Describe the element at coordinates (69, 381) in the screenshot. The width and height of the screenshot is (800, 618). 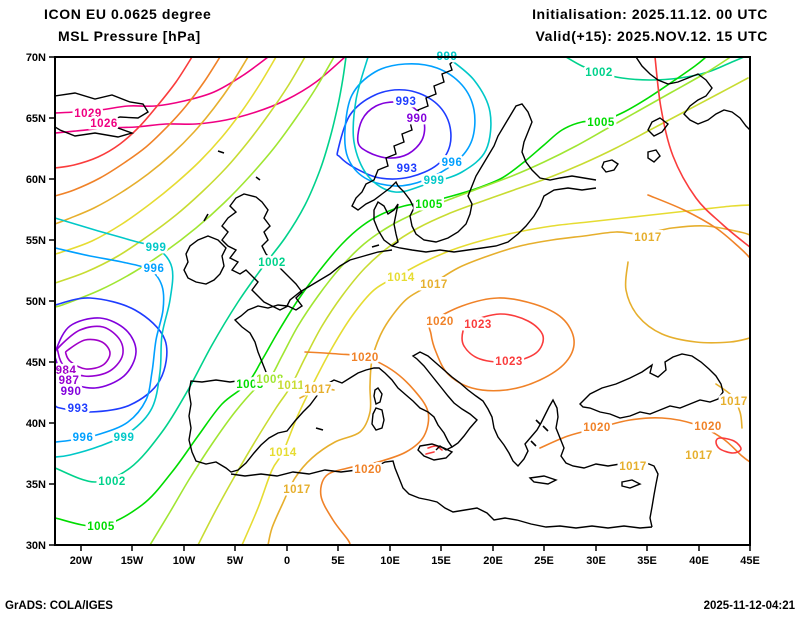
I see `isobar-label-987: 987` at that location.